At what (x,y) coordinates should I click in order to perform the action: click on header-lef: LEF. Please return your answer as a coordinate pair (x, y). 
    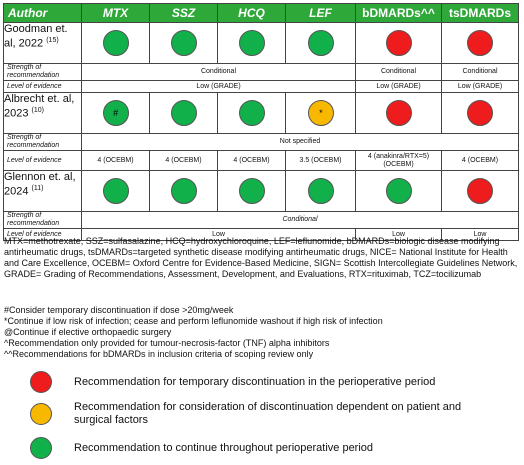
    Looking at the image, I should click on (320, 13).